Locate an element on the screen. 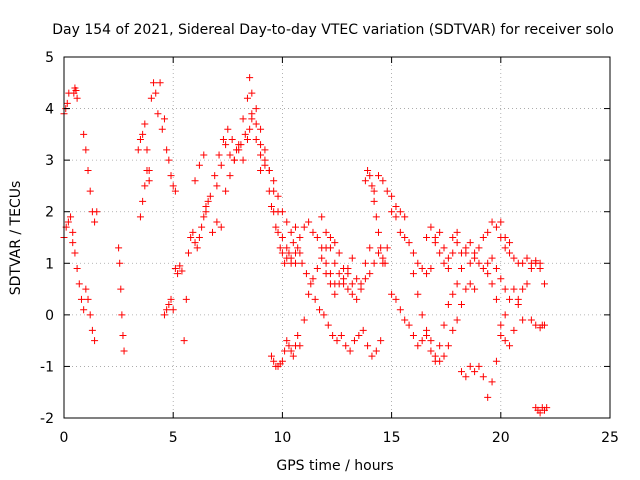 The width and height of the screenshot is (640, 480). series-seg11 is located at coordinates (178, 270).